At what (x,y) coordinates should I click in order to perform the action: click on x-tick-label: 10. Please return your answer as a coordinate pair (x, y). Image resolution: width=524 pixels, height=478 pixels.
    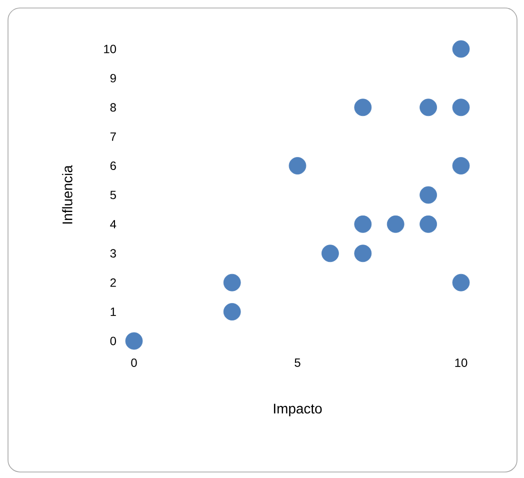
    Looking at the image, I should click on (461, 362).